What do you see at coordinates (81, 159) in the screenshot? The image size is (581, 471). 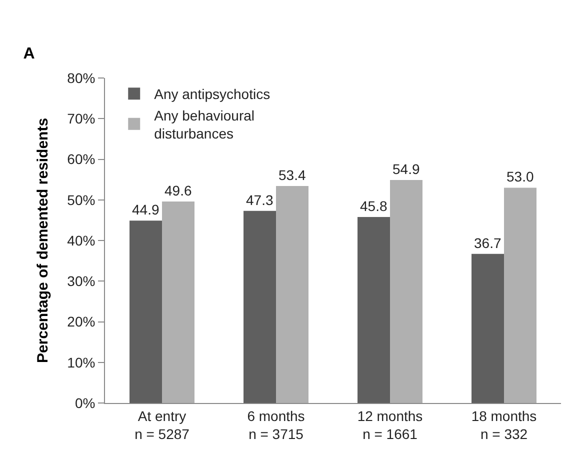 I see `y-tick-label: 60%` at bounding box center [81, 159].